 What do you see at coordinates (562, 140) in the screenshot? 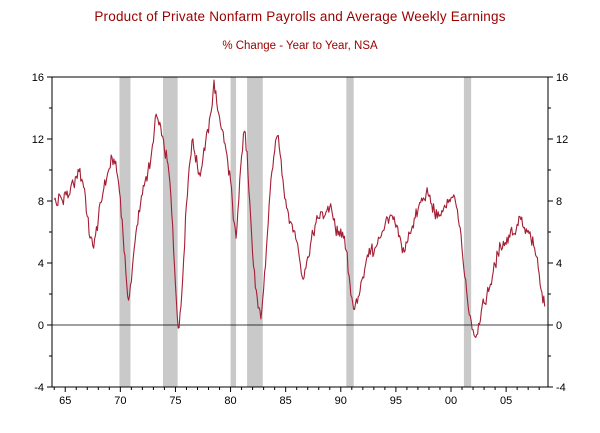
I see `y-axis-label-right: 12` at bounding box center [562, 140].